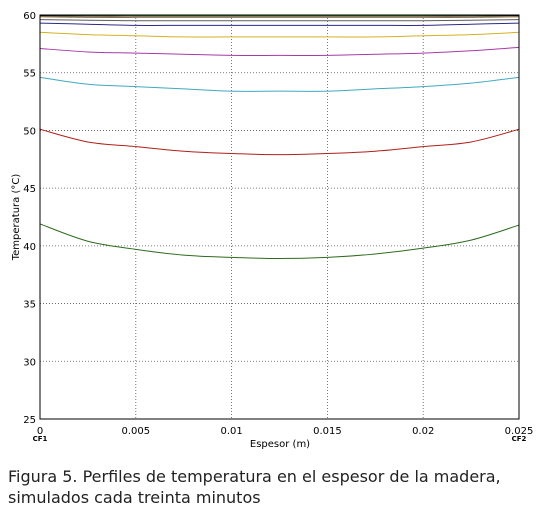 The height and width of the screenshot is (519, 544). Describe the element at coordinates (134, 497) in the screenshot. I see `caption-line-2: simulados cada treinta minutos` at that location.